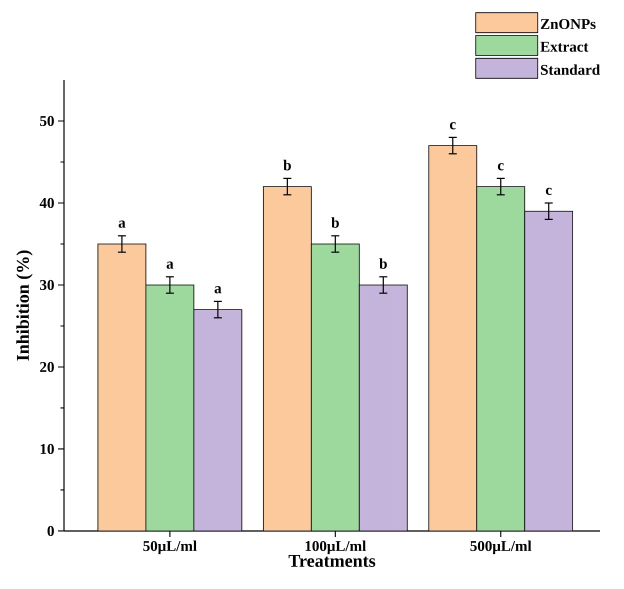 The width and height of the screenshot is (624, 589). Describe the element at coordinates (47, 203) in the screenshot. I see `y-tick-label: 40` at that location.